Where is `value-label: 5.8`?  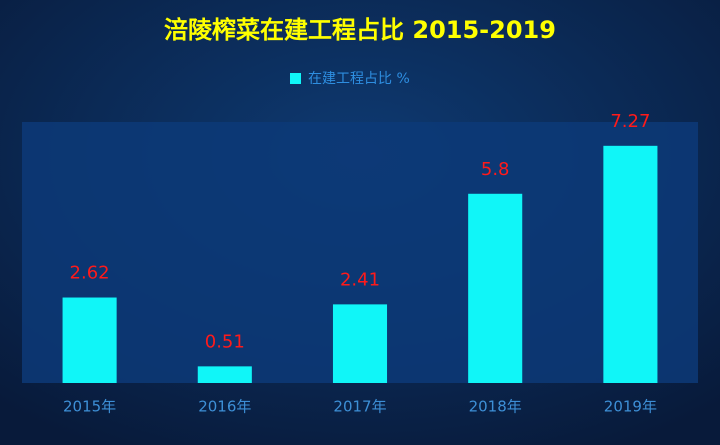 value-label: 5.8 is located at coordinates (495, 169).